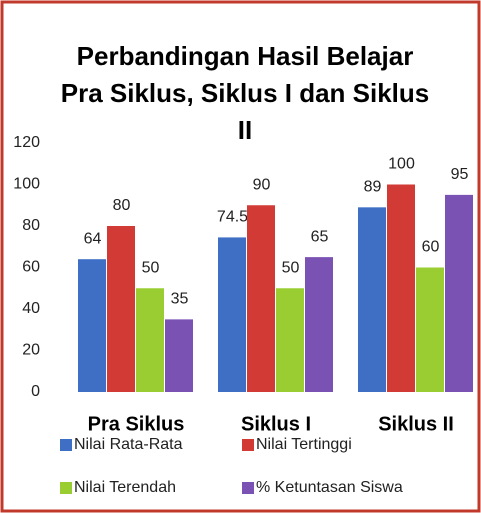 The image size is (481, 513). I want to click on x-tick-label: Siklus I, so click(276, 424).